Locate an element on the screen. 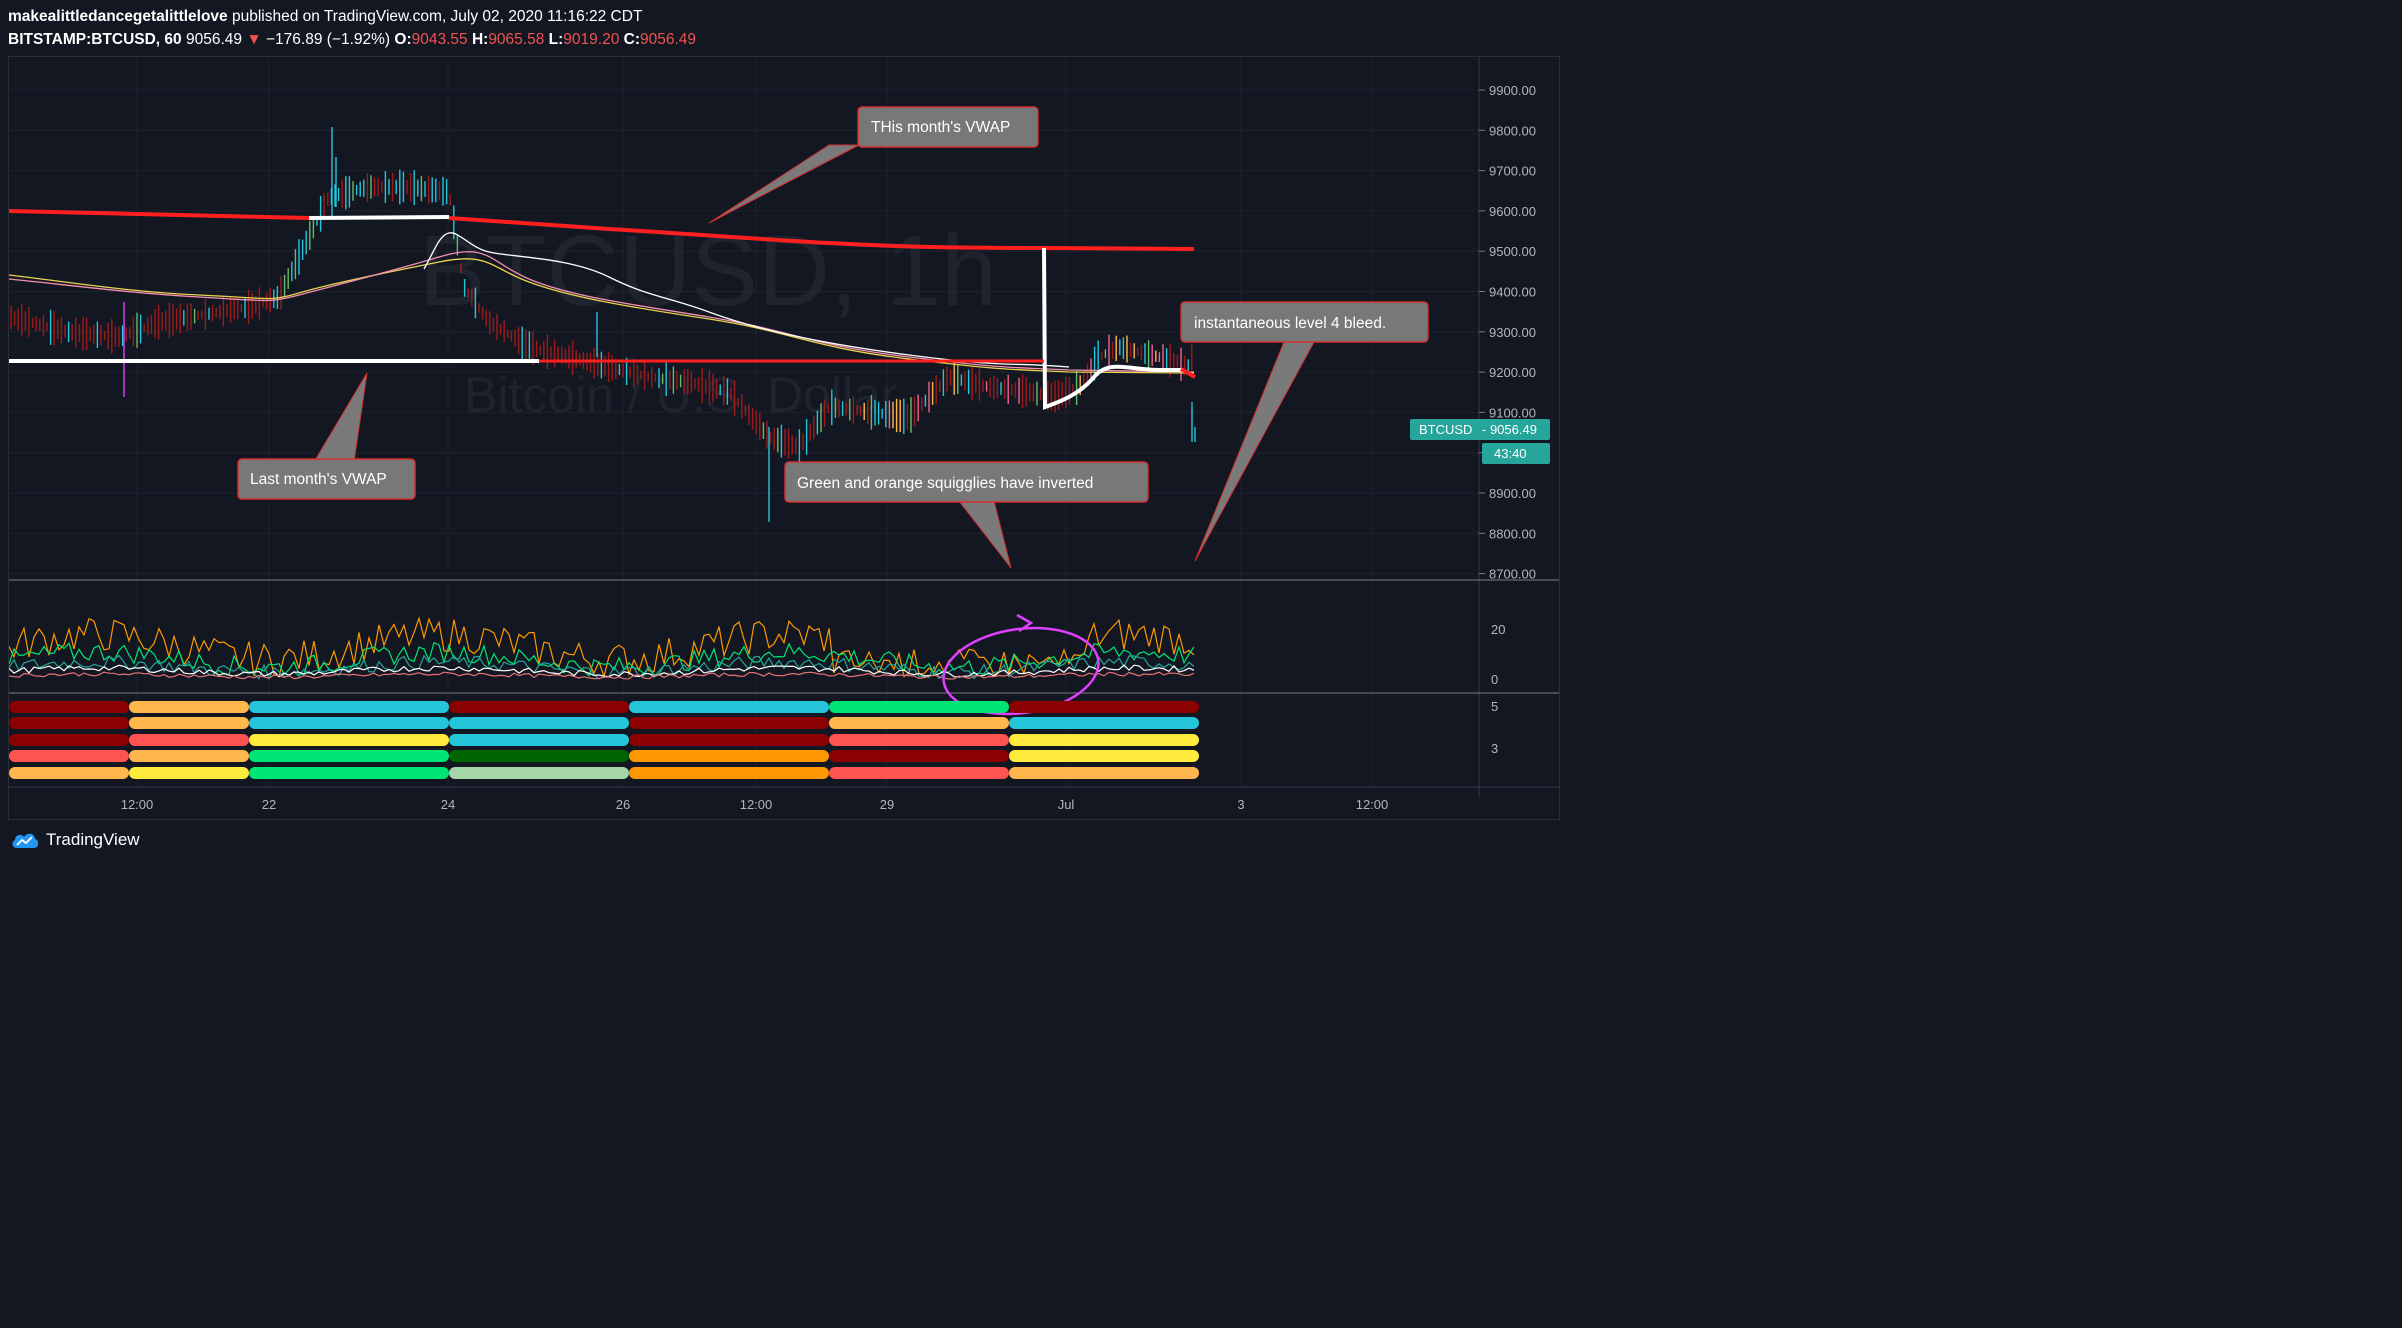 This screenshot has height=1328, width=2402. ma-yellow-line is located at coordinates (602, 316).